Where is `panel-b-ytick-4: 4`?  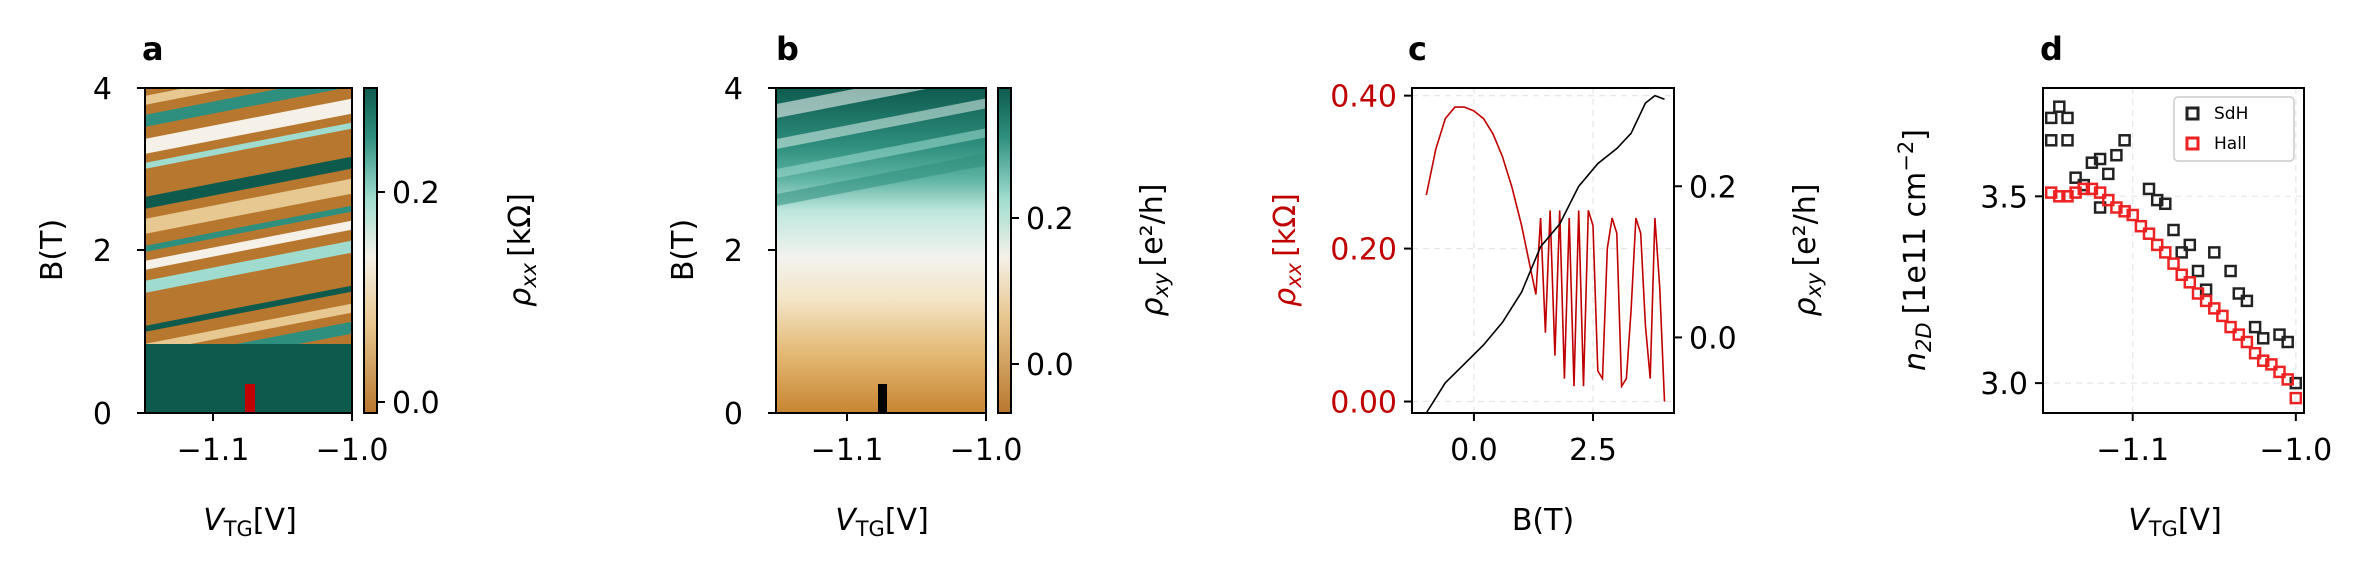
panel-b-ytick-4: 4 is located at coordinates (733, 89).